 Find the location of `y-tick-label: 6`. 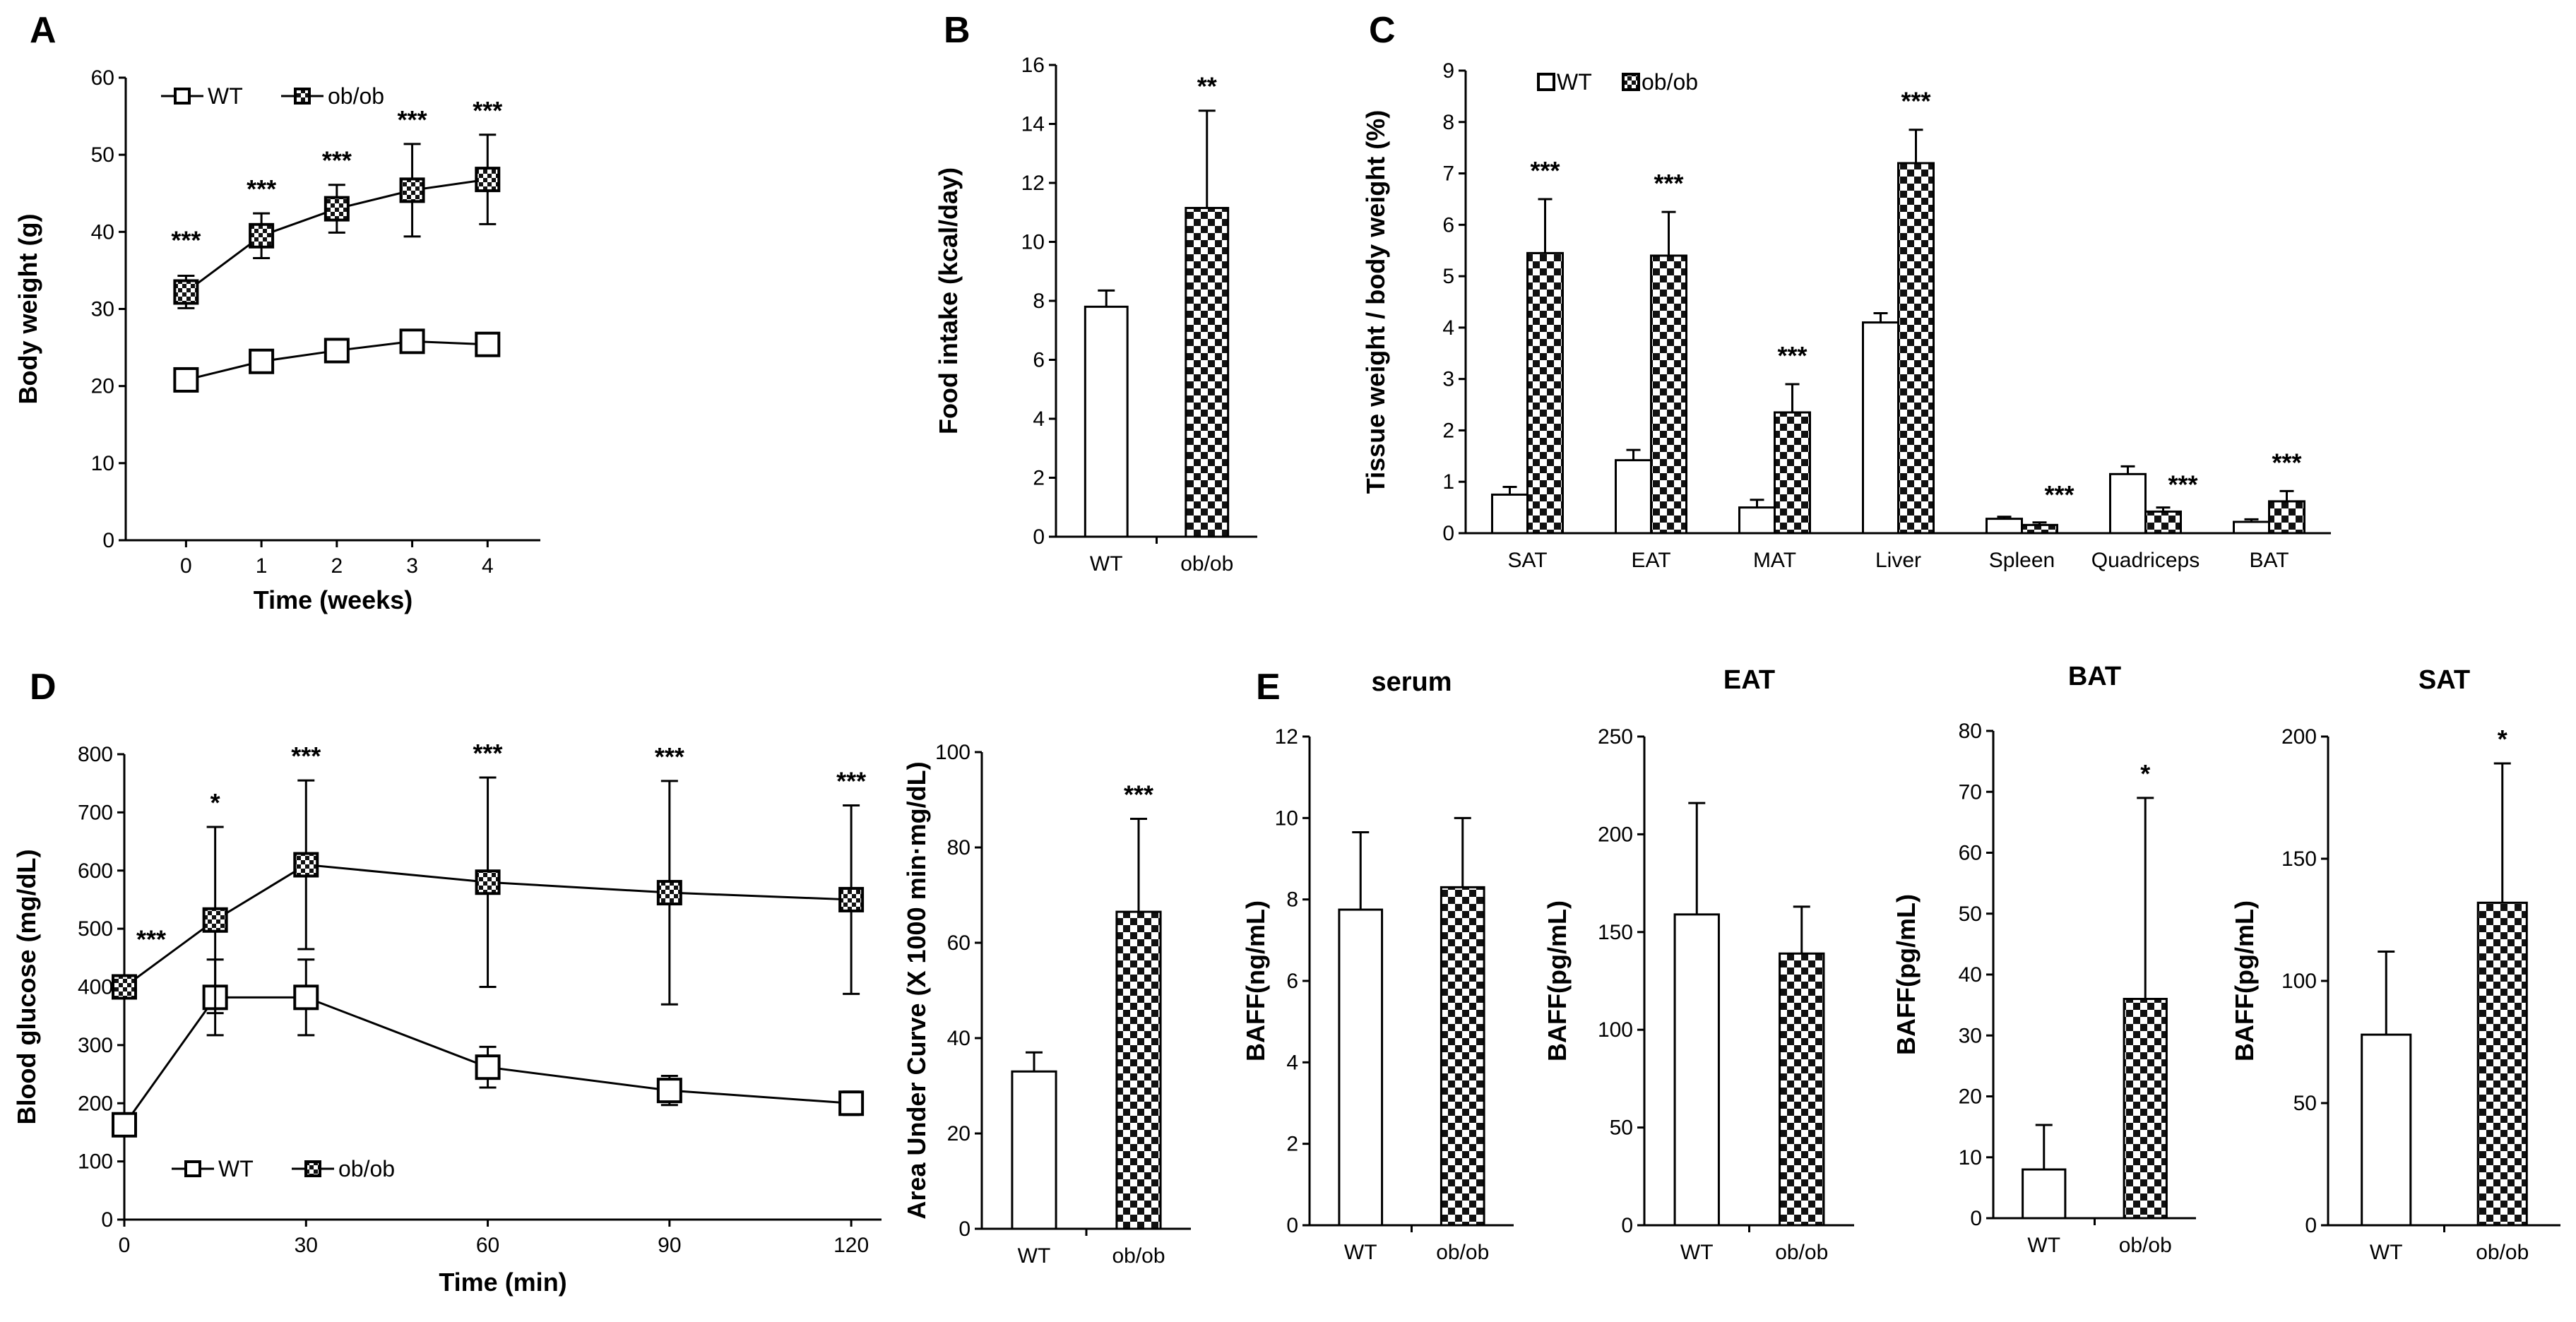

y-tick-label: 6 is located at coordinates (1039, 360).